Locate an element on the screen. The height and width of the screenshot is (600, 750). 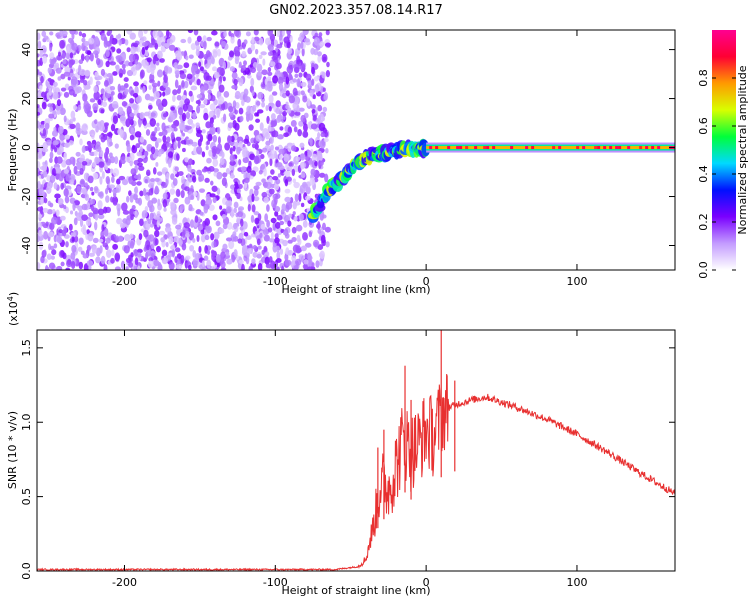
snr-x-label: Height of straight line (km) is located at coordinates (355, 590).